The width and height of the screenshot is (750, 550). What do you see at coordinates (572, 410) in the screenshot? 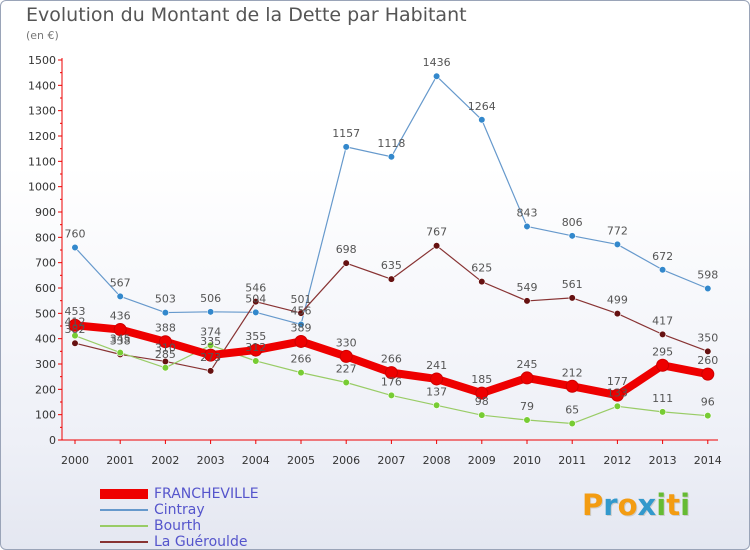
I see `data-label: 65` at bounding box center [572, 410].